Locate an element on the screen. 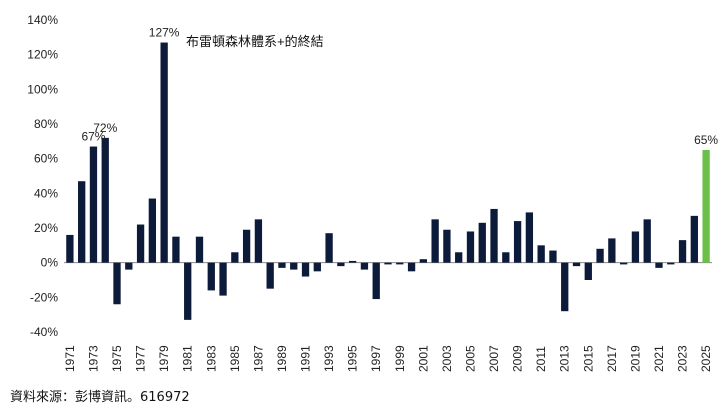 The height and width of the screenshot is (412, 727). bar-2003 is located at coordinates (447, 246).